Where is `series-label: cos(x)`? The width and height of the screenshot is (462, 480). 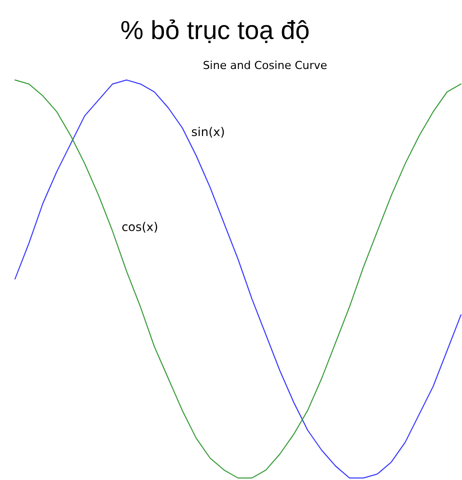 series-label: cos(x) is located at coordinates (140, 227).